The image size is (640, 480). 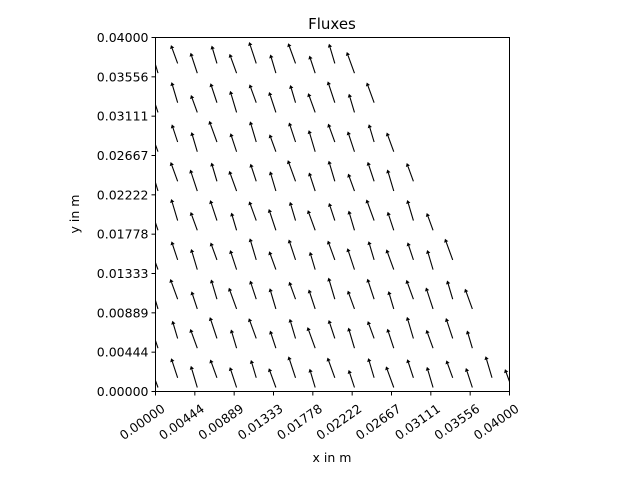 What do you see at coordinates (123, 391) in the screenshot?
I see `y-tick-label: 0.00000` at bounding box center [123, 391].